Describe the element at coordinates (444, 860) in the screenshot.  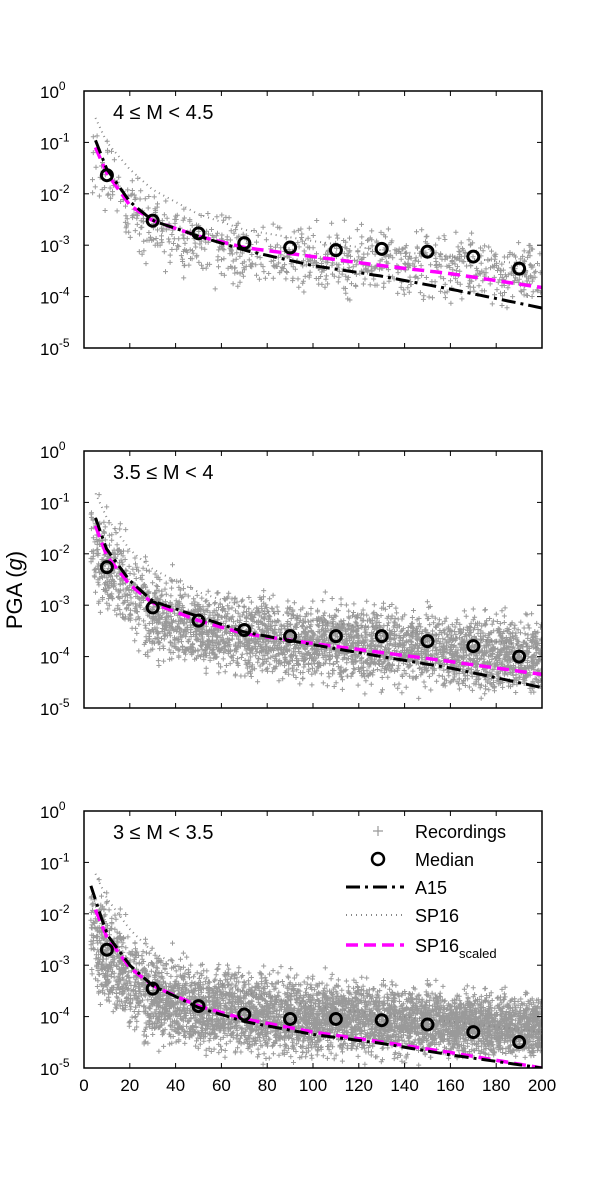
I see `legend-label: Median` at that location.